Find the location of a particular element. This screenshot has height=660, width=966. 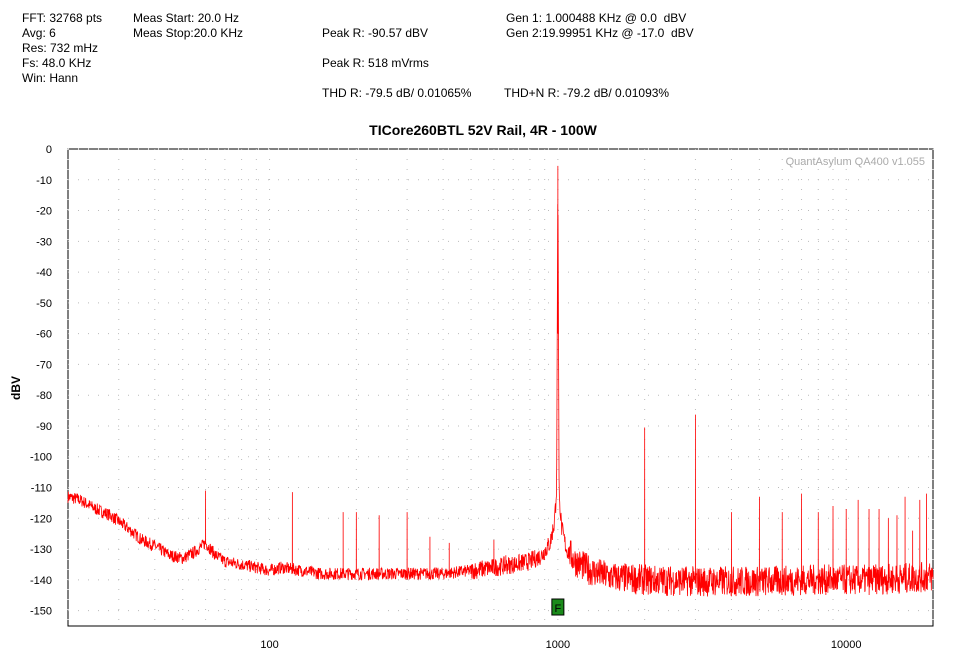

averages-label: Avg: 6 is located at coordinates (39, 33).